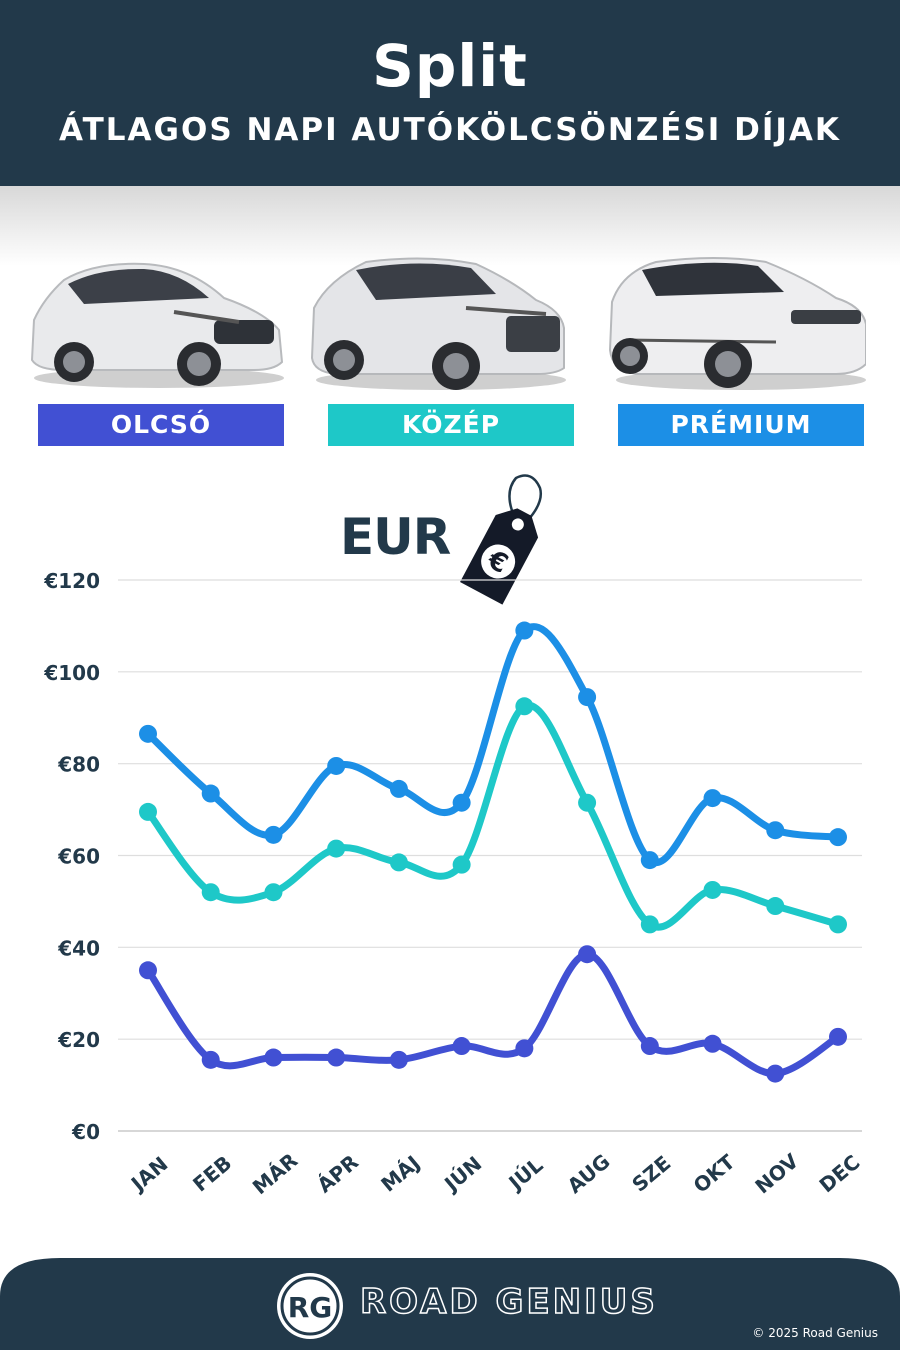  Describe the element at coordinates (157, 325) in the screenshot. I see `economy-car-image` at that location.